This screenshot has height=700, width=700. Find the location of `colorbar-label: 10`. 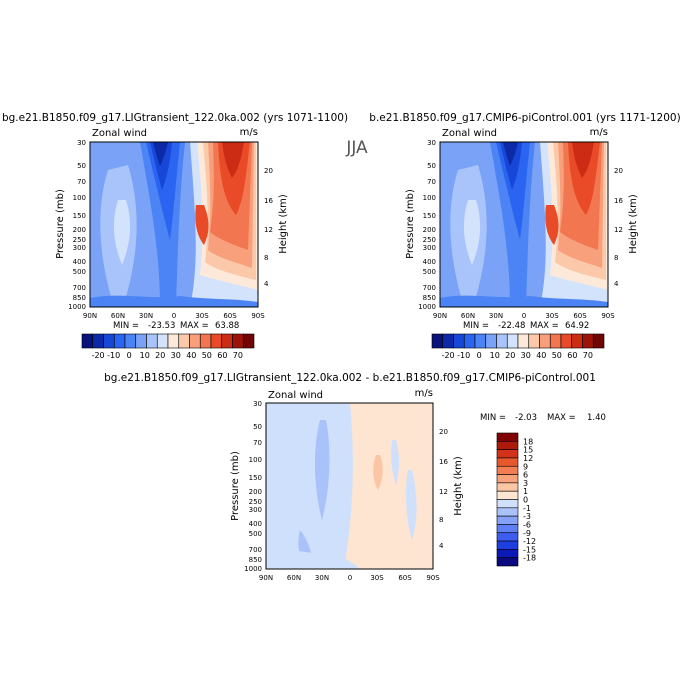

colorbar-label: 10 is located at coordinates (495, 355).